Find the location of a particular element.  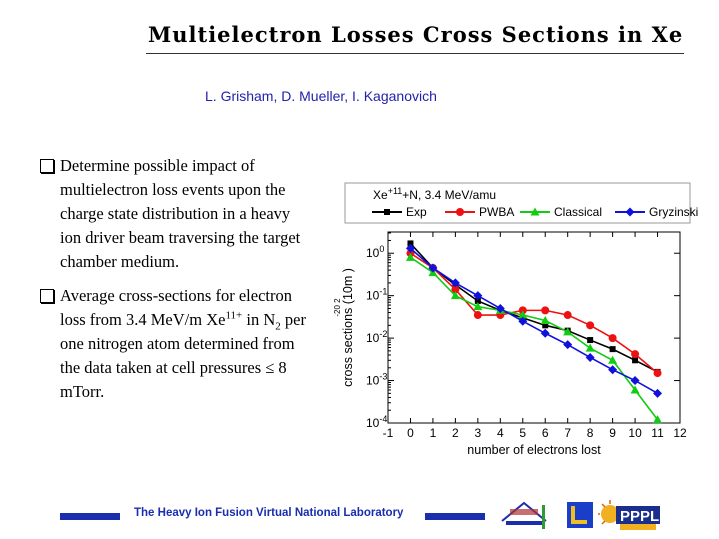

chart-title: Xe+11+N, 3.4 MeV/amu is located at coordinates (434, 194).